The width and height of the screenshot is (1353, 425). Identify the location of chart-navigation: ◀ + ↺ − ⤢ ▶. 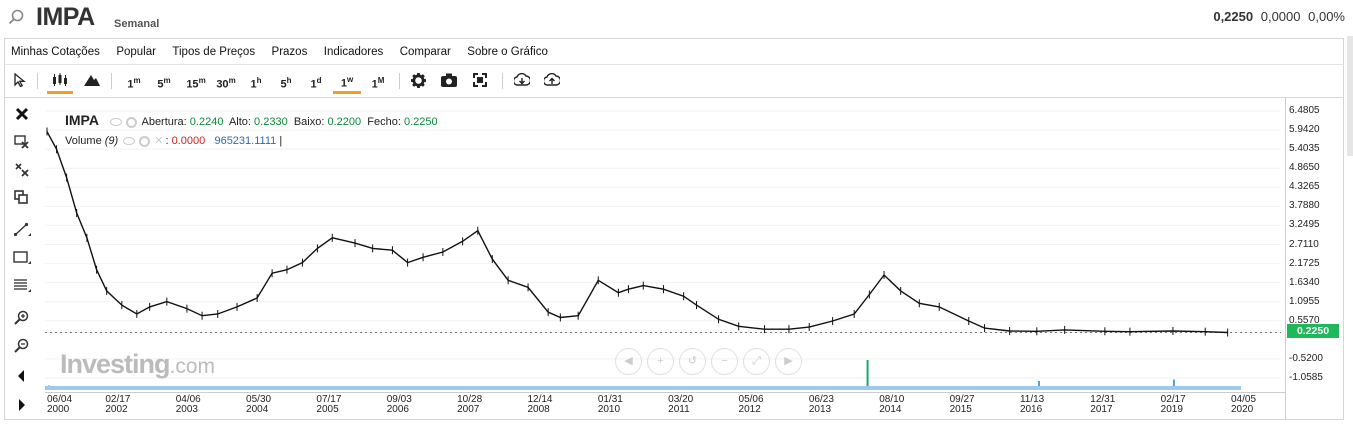
(711, 361).